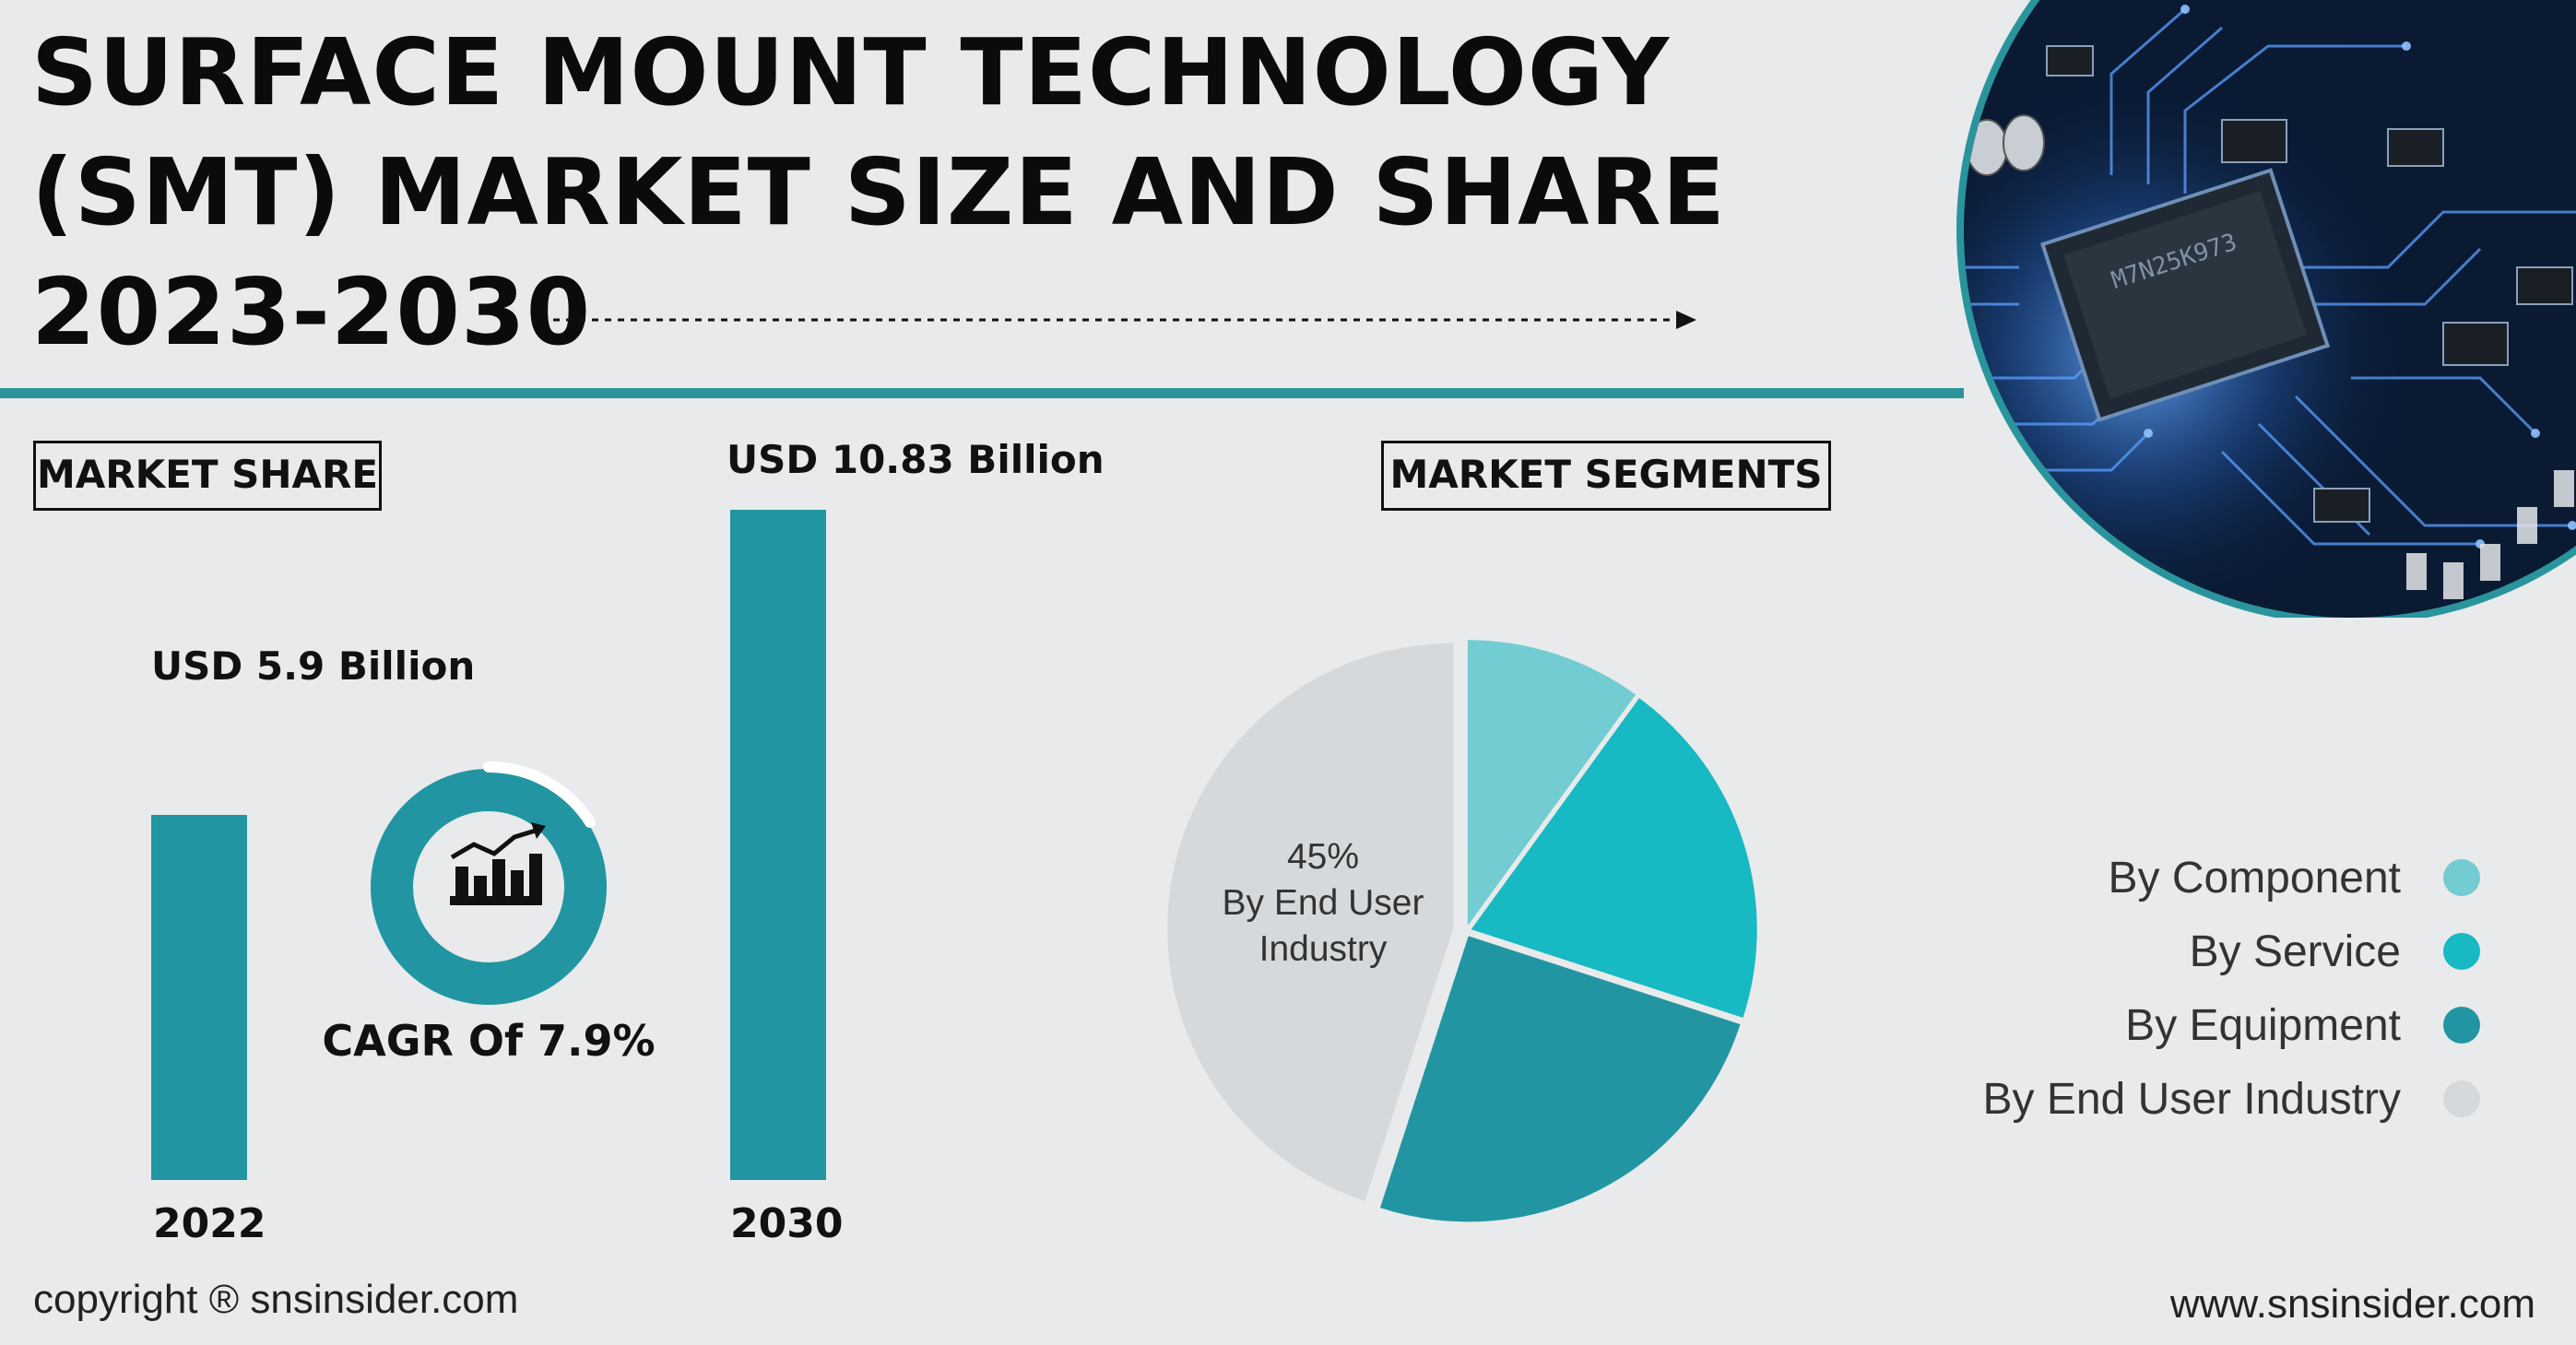 The width and height of the screenshot is (2576, 1345). I want to click on legend-item-component: By Component, so click(2231, 877).